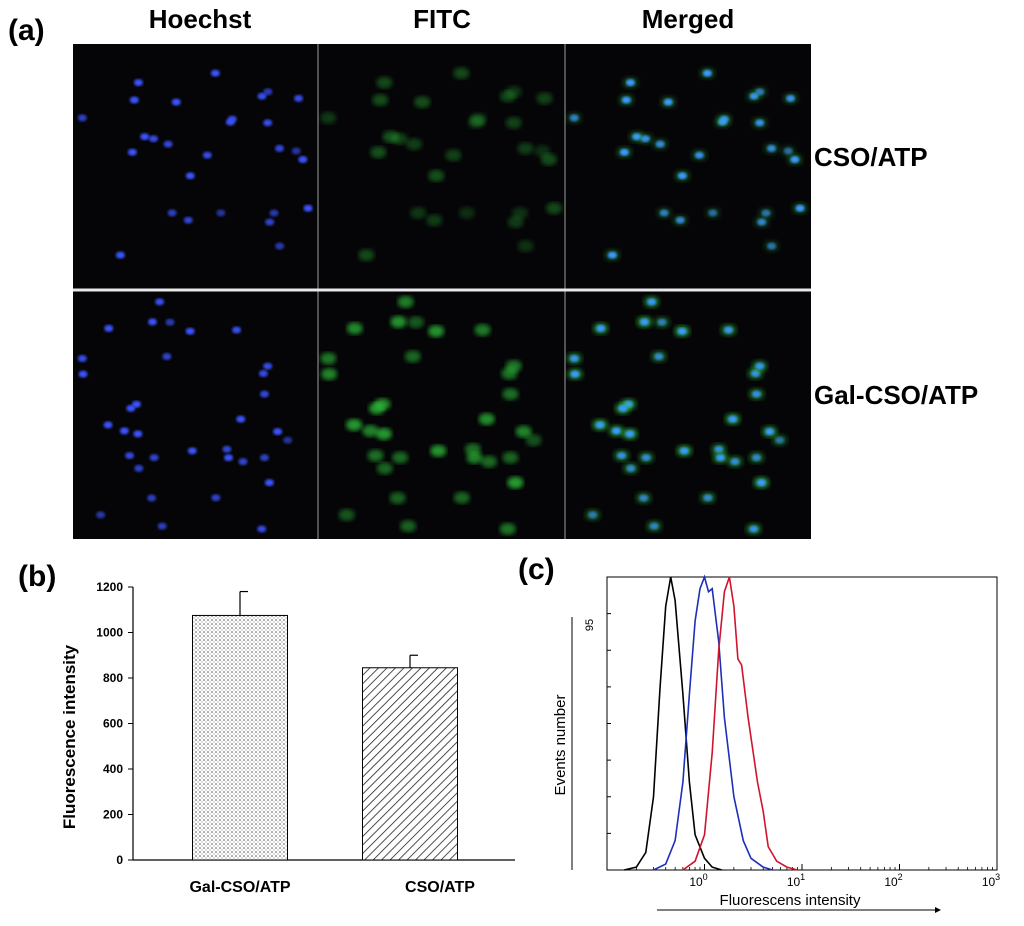 This screenshot has width=1024, height=926. Describe the element at coordinates (113, 769) in the screenshot. I see `bar-y-tick-label: 400` at that location.